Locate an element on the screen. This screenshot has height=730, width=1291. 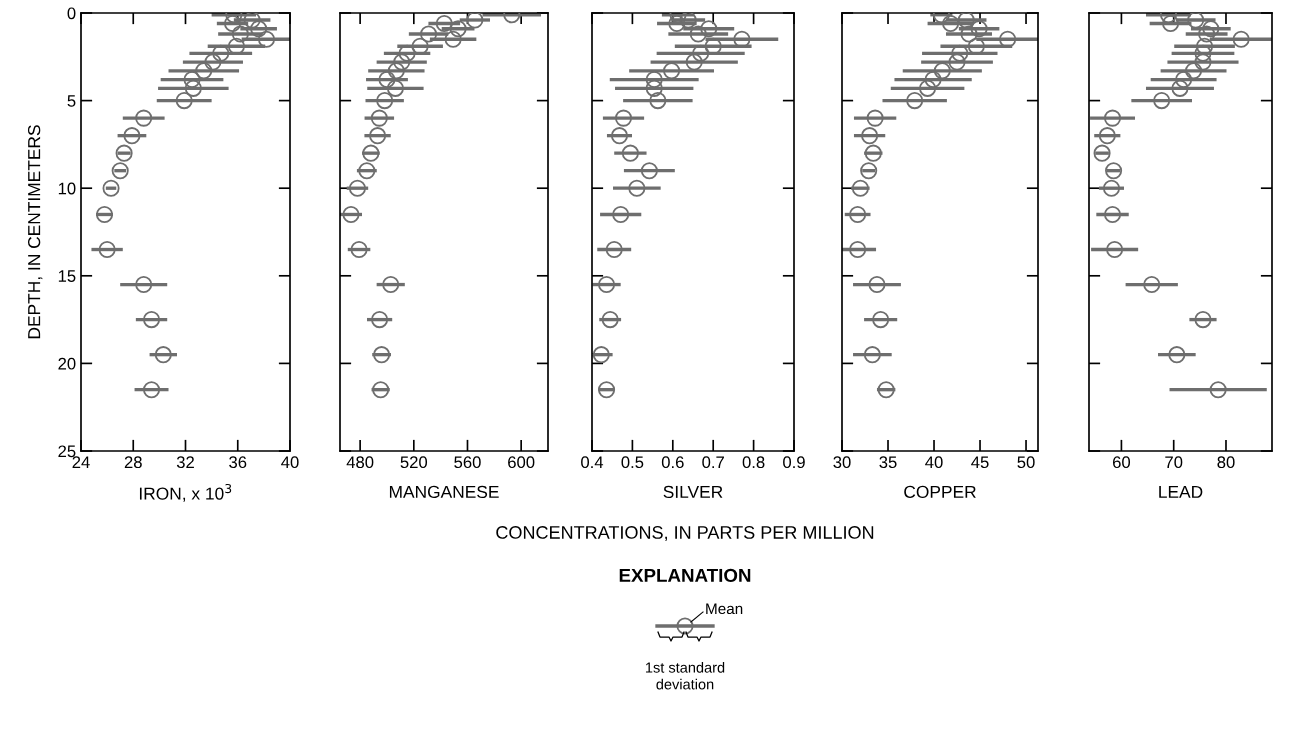
x-axis-title: SILVER is located at coordinates (693, 492).